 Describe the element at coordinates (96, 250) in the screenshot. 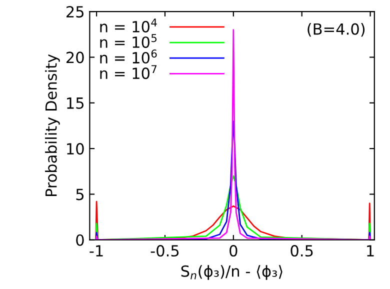

I see `x-tick-label: -1` at that location.